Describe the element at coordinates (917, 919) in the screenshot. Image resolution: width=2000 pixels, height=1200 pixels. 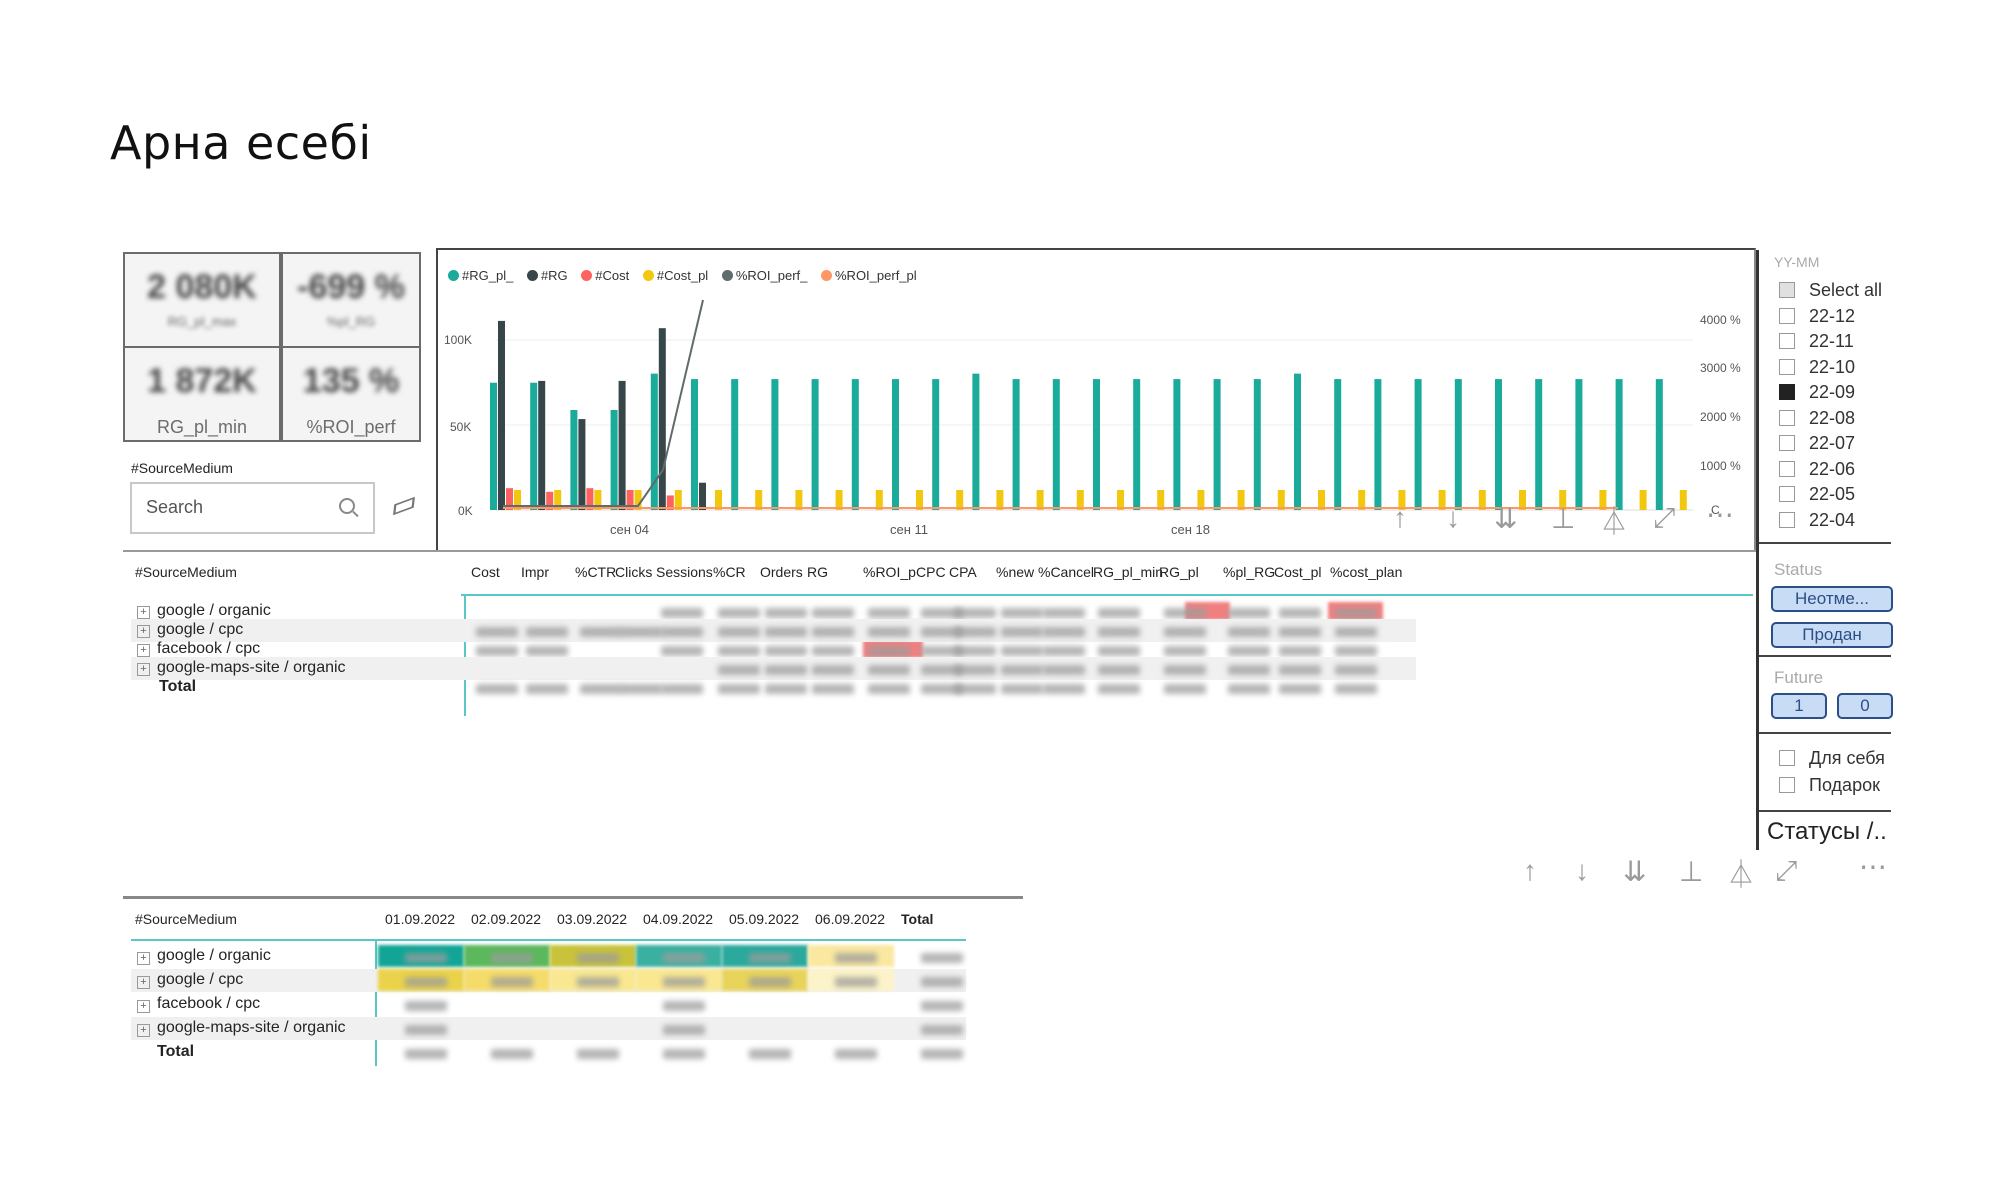
I see `column-header: Total` at that location.